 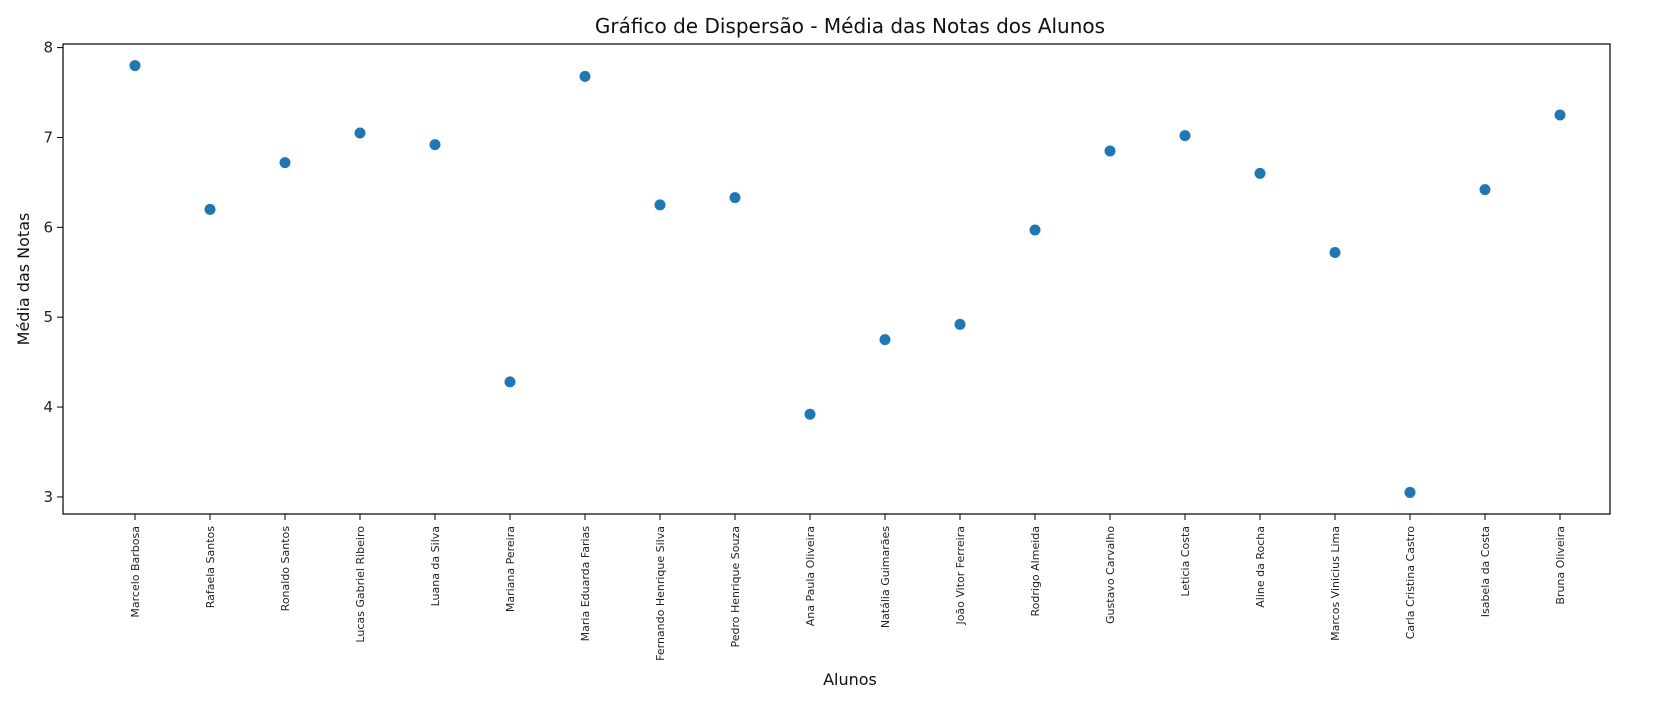 I want to click on y-tick-label: 7, so click(x=48, y=137).